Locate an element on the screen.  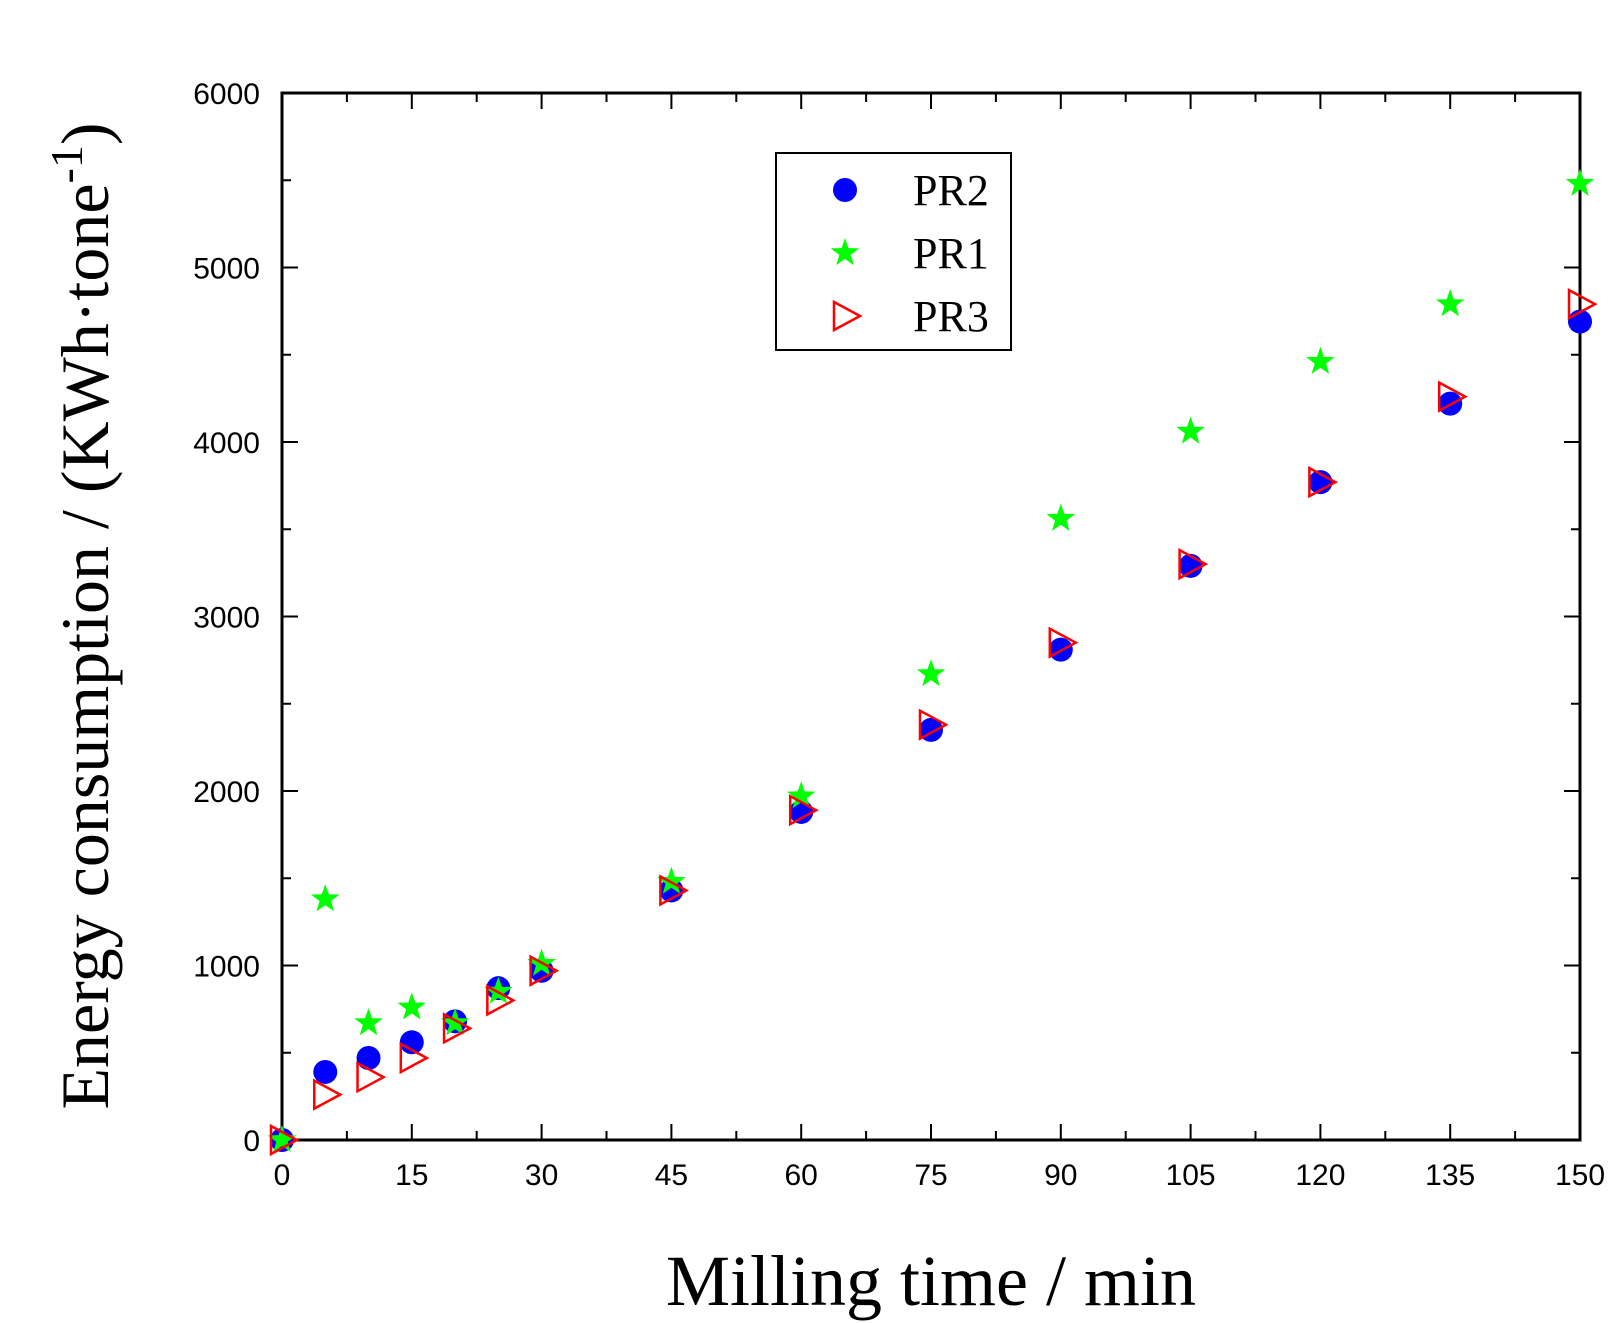
x-tick-label: 15 is located at coordinates (411, 1175).